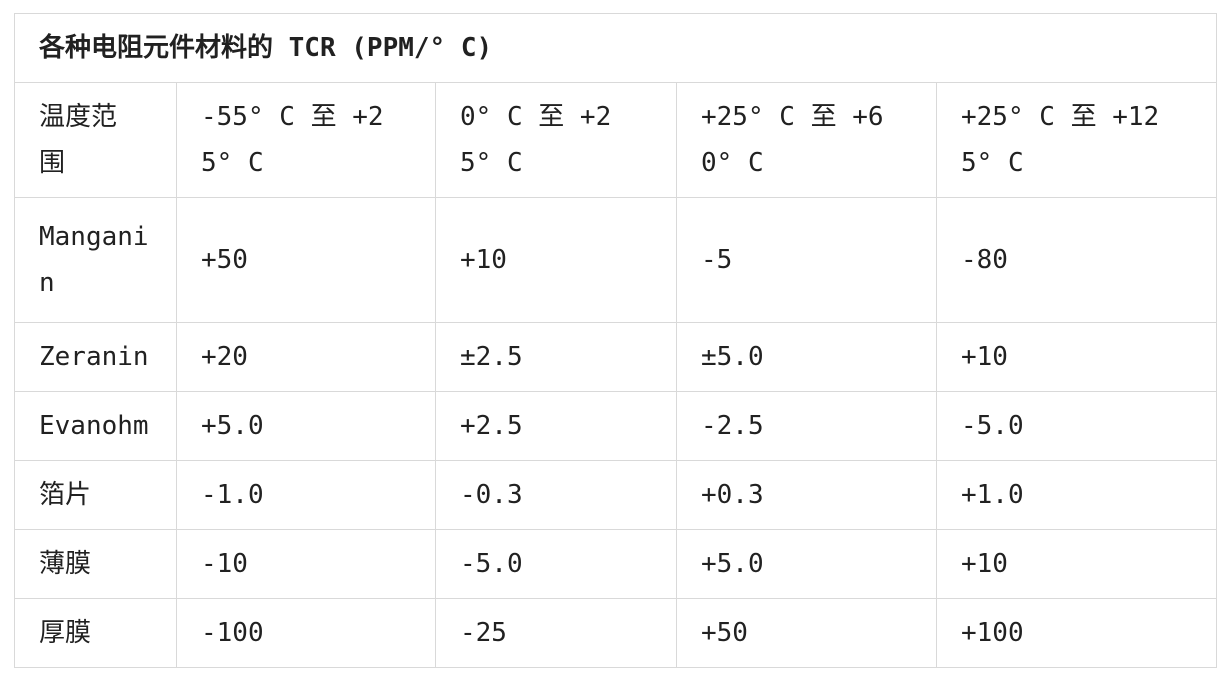 This screenshot has height=690, width=1230. Describe the element at coordinates (806, 495) in the screenshot. I see `tcr-value-cell: +0.3` at that location.